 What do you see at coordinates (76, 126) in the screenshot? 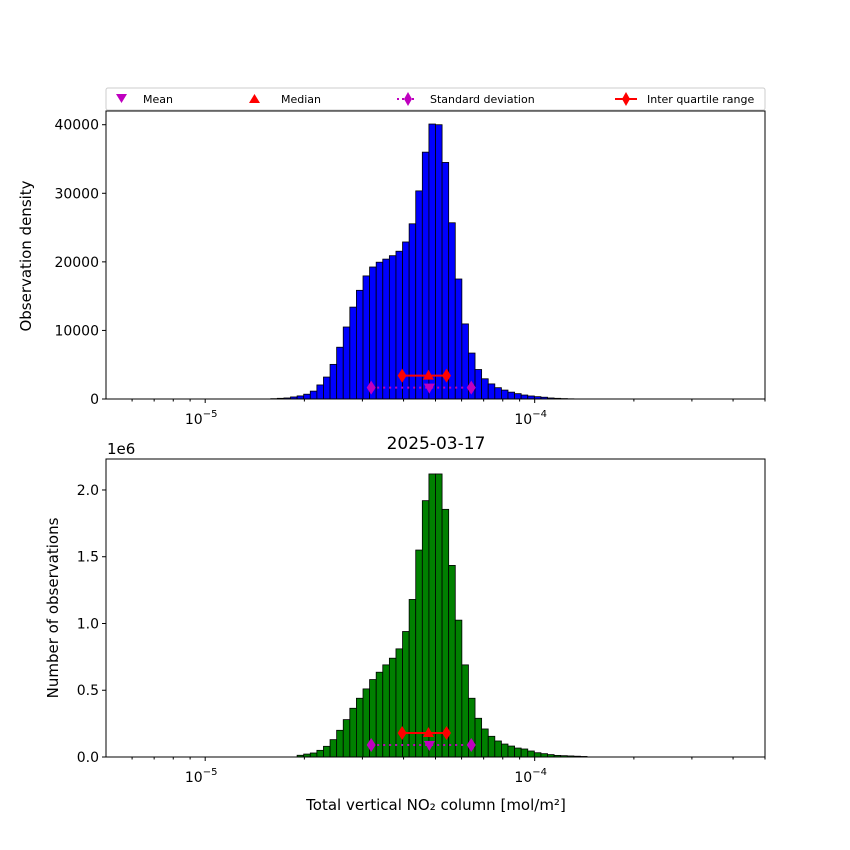
I see `y-tick-label: 40000` at bounding box center [76, 126].